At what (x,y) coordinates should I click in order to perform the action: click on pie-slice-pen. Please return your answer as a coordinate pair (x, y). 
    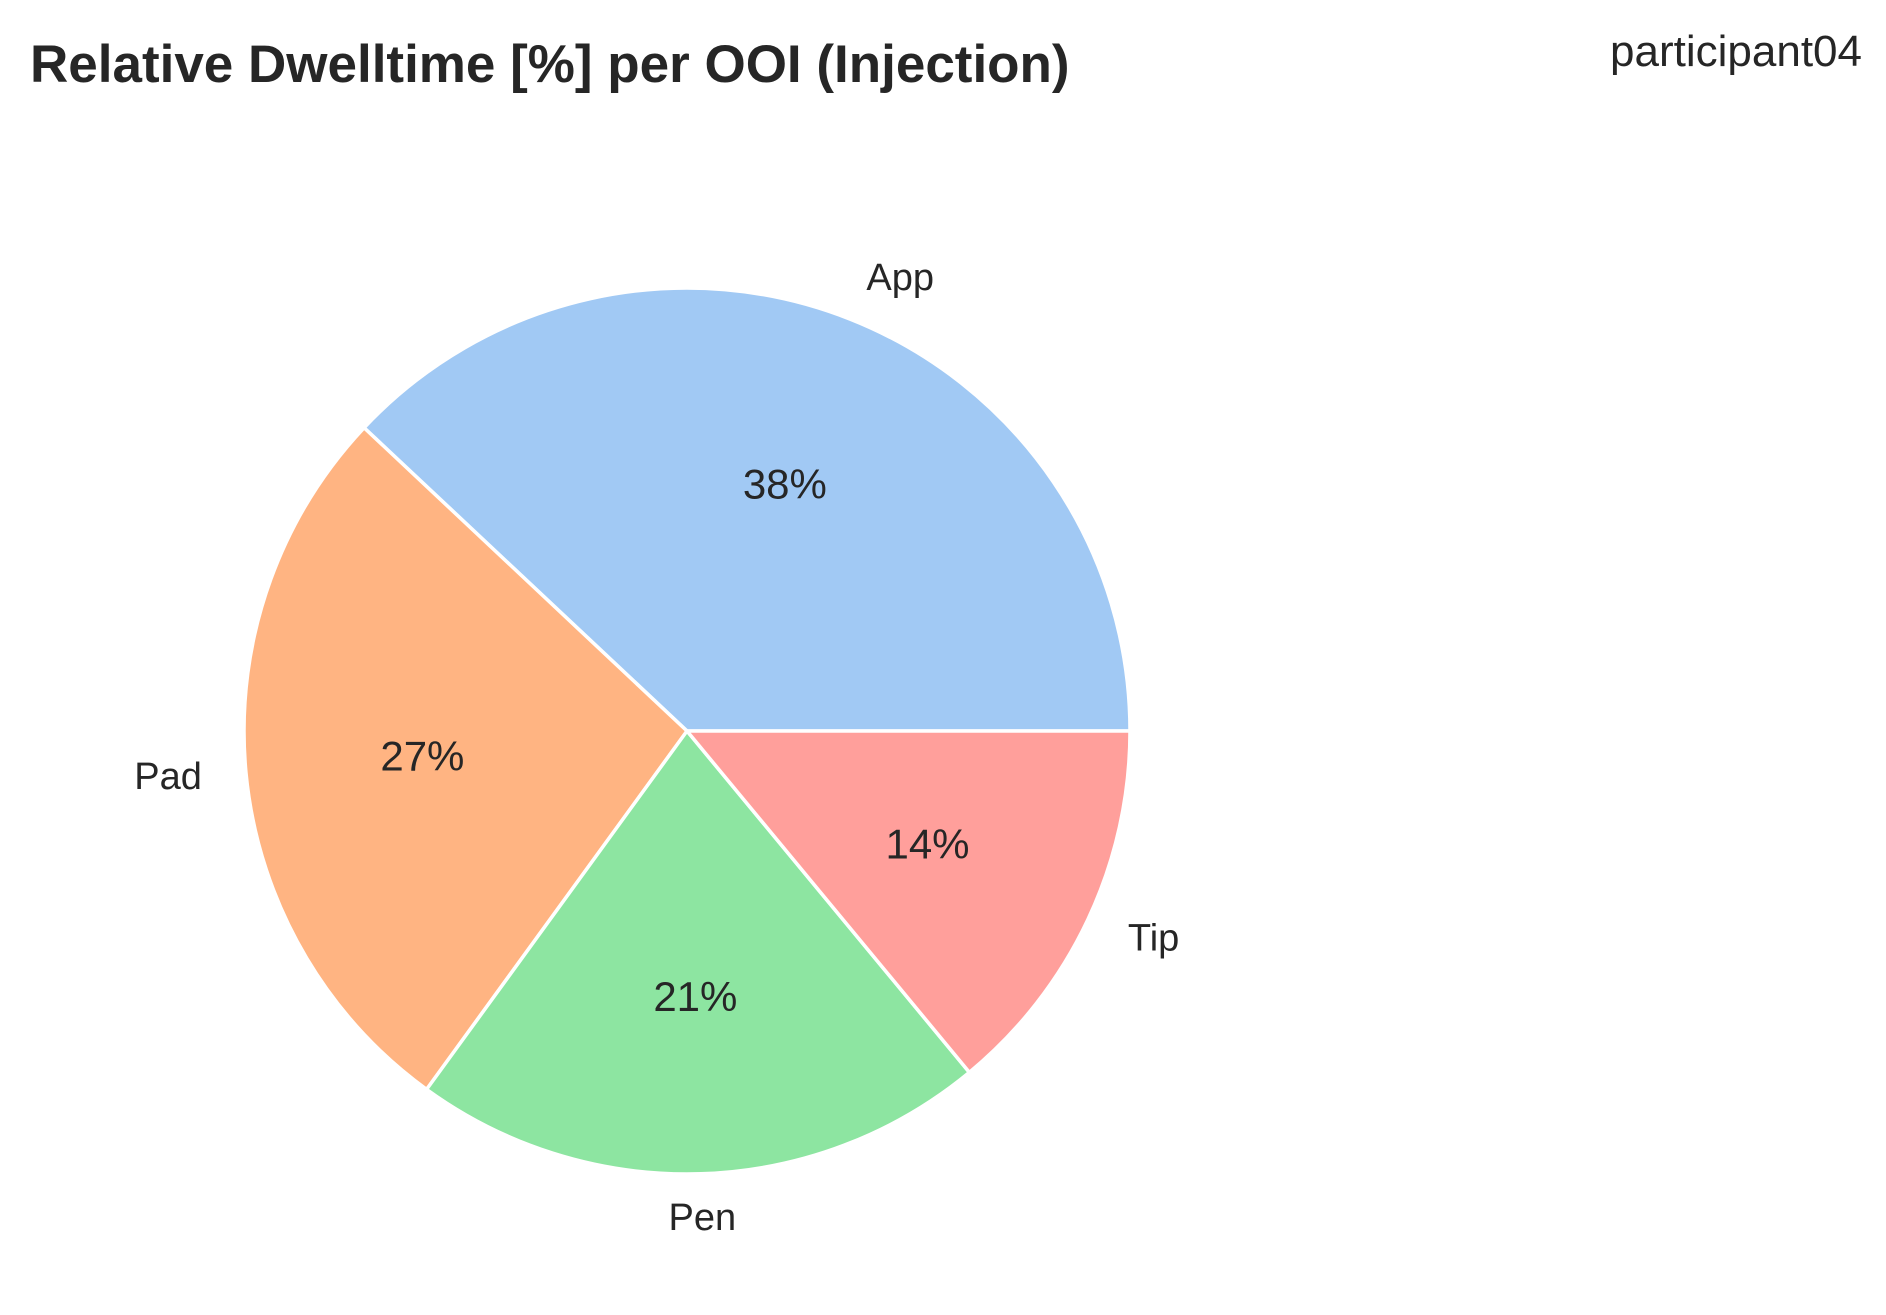
    Looking at the image, I should click on (698, 952).